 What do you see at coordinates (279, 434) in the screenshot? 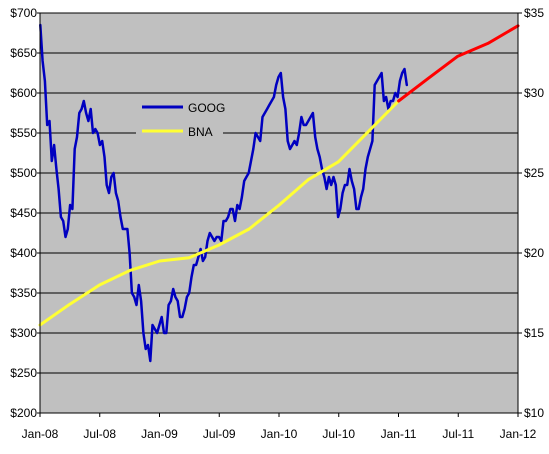
I see `x-tick-label: Jan-10` at bounding box center [279, 434].